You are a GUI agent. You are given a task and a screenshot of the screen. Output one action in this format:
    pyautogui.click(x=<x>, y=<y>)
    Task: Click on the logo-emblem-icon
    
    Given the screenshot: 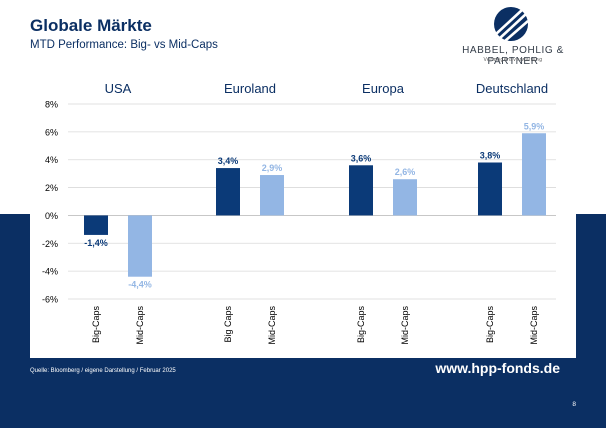 What is the action you would take?
    pyautogui.click(x=511, y=24)
    